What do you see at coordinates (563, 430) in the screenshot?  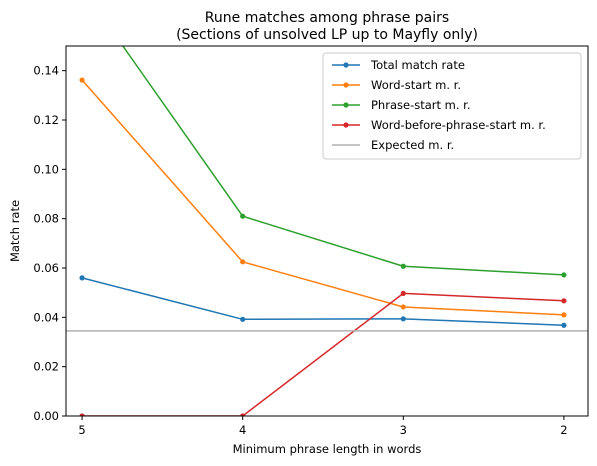 I see `x-tick-label: 2` at bounding box center [563, 430].